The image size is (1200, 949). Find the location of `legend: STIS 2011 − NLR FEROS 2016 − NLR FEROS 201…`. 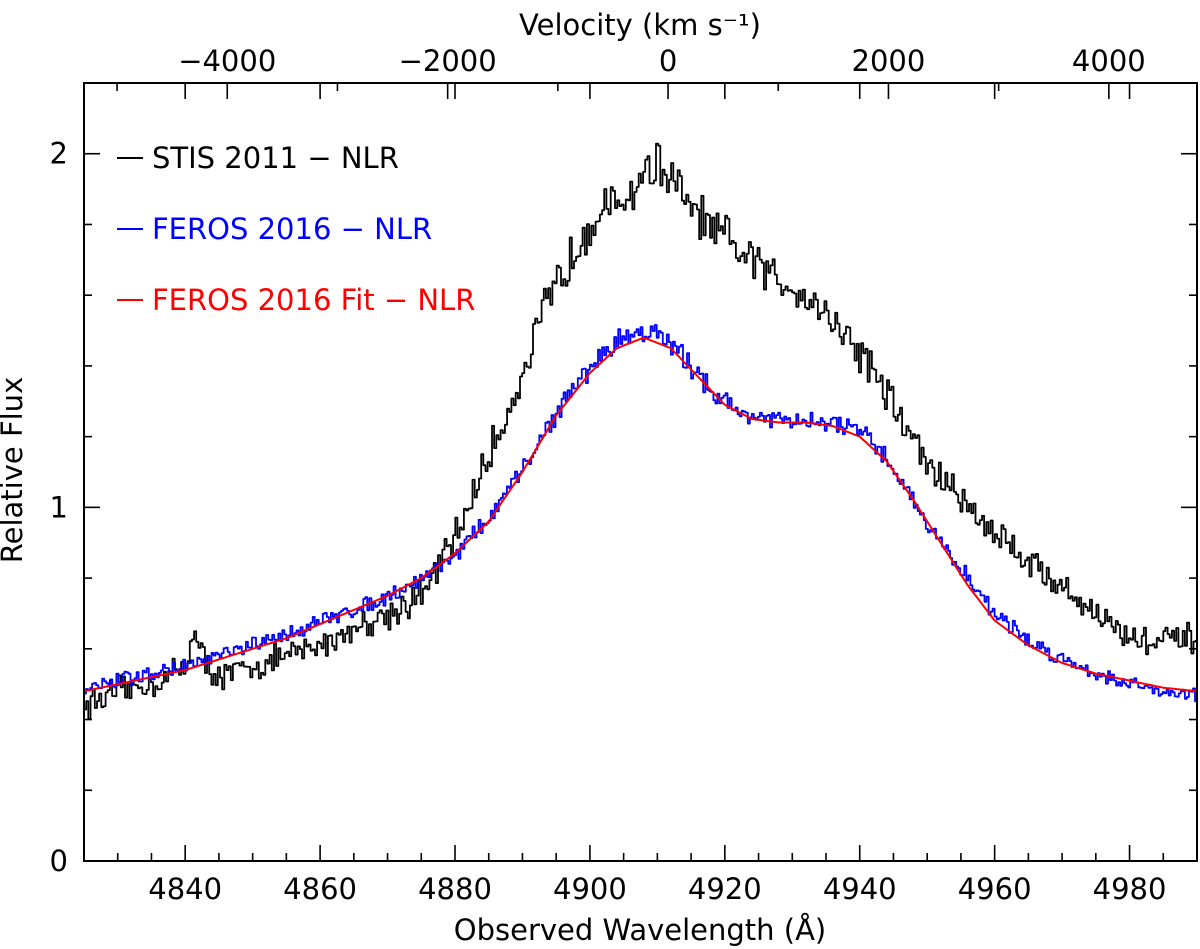

legend: STIS 2011 − NLR FEROS 2016 − NLR FEROS 201… is located at coordinates (296, 229).